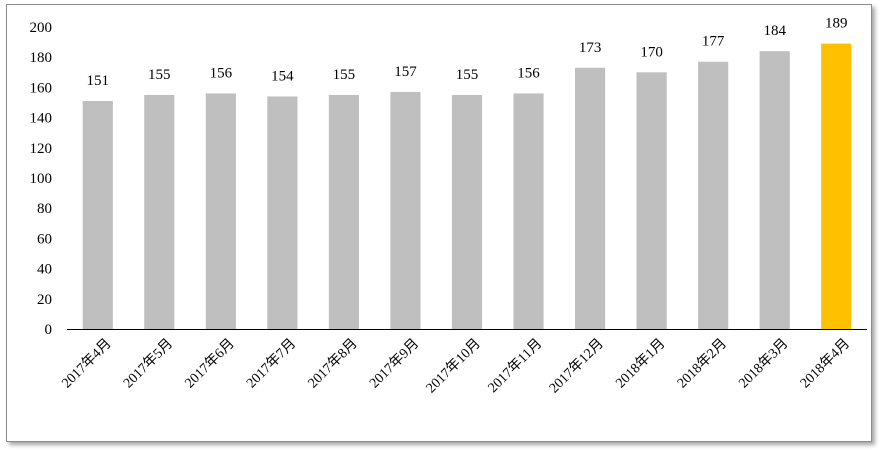 The height and width of the screenshot is (453, 883). I want to click on x-tick-label: 2018年3月, so click(764, 364).